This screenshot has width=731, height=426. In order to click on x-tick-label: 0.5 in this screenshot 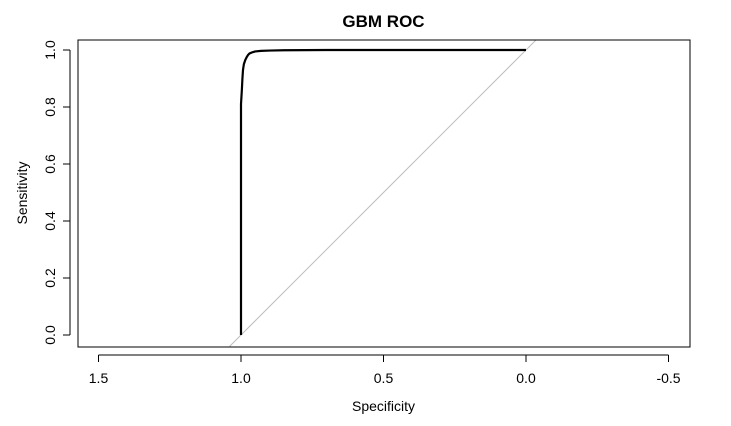, I will do `click(384, 378)`.